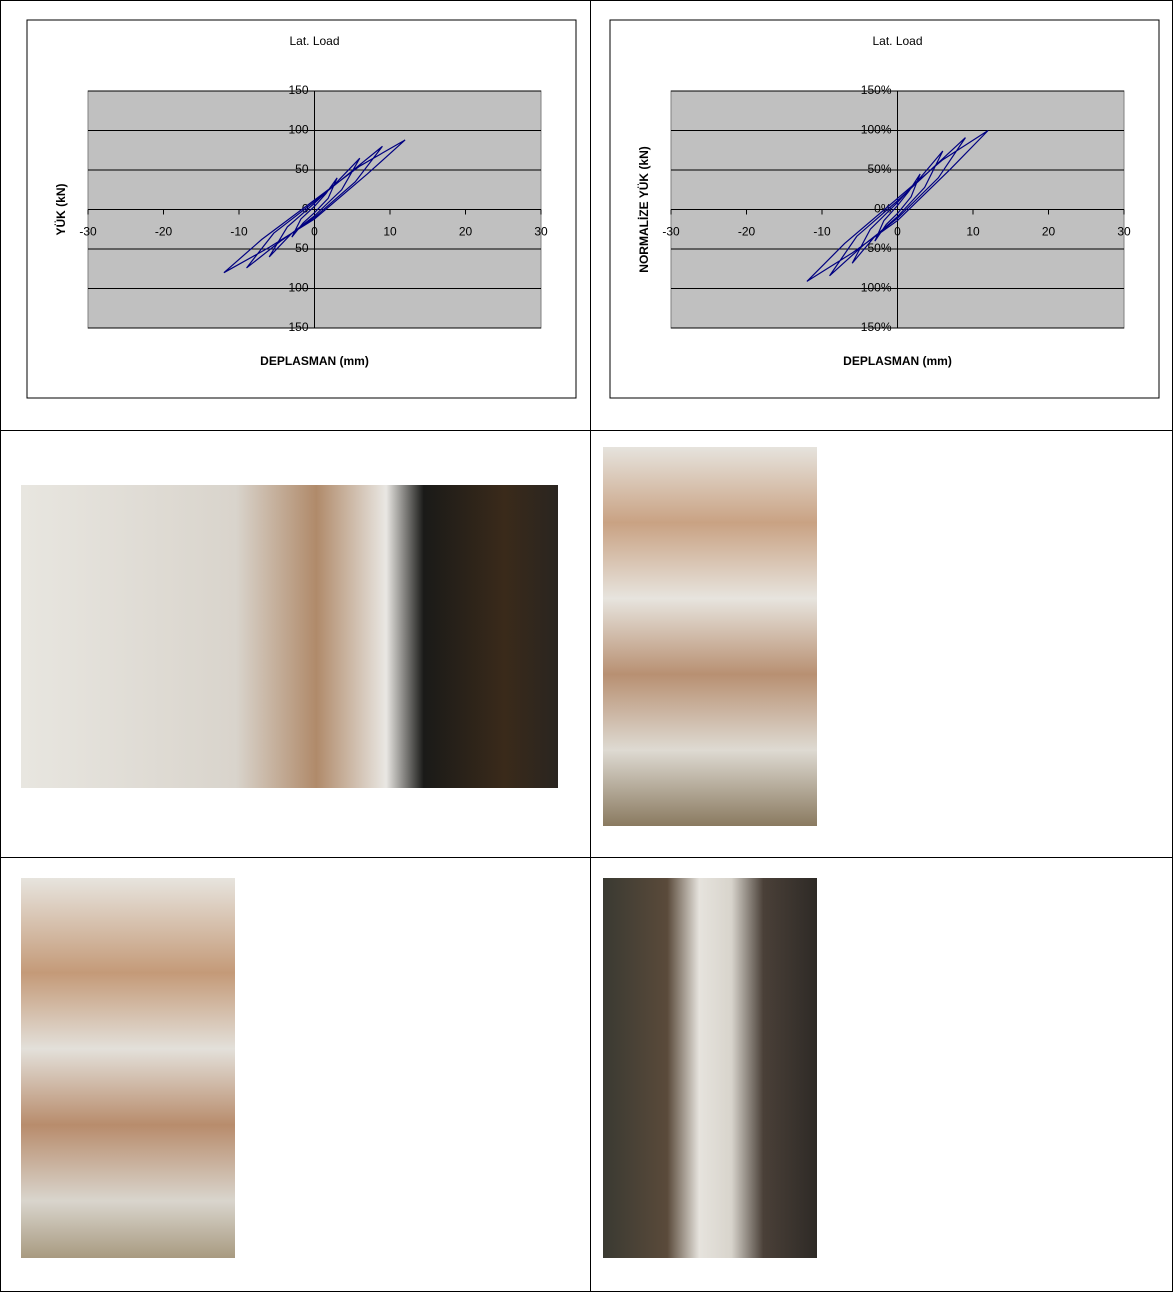  Describe the element at coordinates (874, 327) in the screenshot. I see `y-tick-label: -150%` at that location.